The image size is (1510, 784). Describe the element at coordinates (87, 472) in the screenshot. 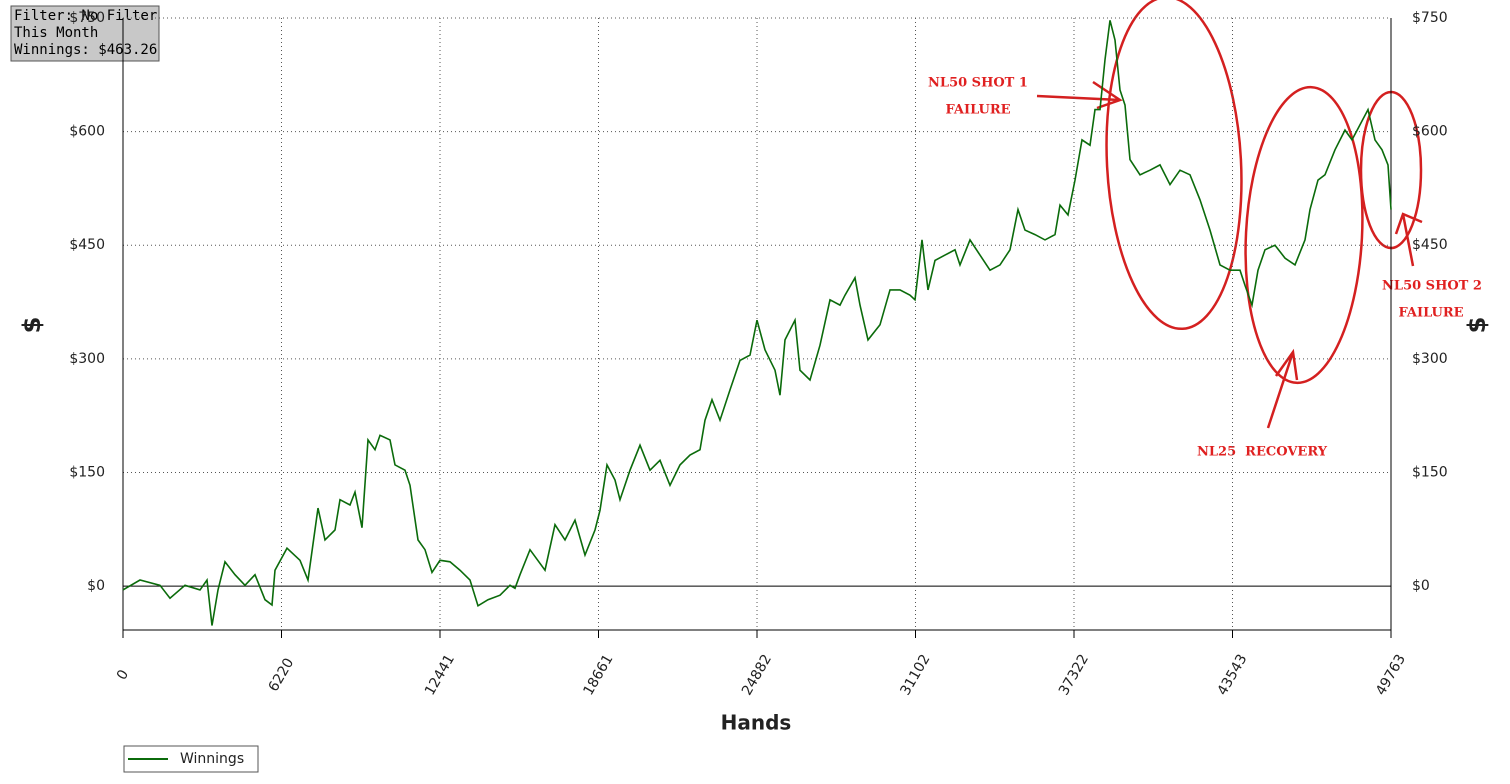

I see `y-tick-label: $150` at that location.